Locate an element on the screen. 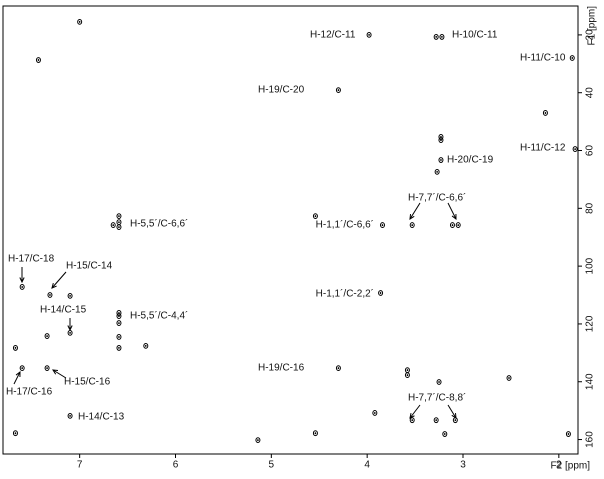 The height and width of the screenshot is (479, 604). peak-annotation: H-5,5´/C-4,4´ is located at coordinates (159, 316).